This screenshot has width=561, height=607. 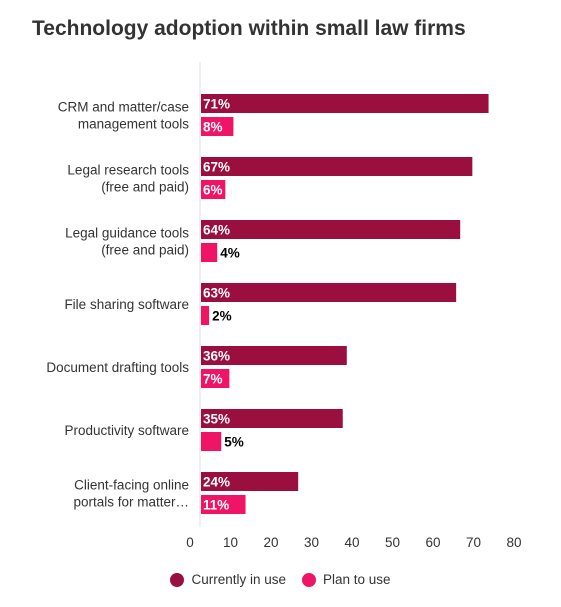 What do you see at coordinates (216, 505) in the screenshot?
I see `data-label-plan-7: 11%` at bounding box center [216, 505].